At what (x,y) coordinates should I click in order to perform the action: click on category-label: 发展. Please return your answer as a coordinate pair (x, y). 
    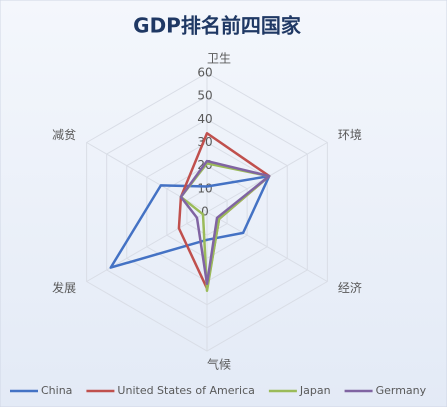
    Looking at the image, I should click on (64, 287).